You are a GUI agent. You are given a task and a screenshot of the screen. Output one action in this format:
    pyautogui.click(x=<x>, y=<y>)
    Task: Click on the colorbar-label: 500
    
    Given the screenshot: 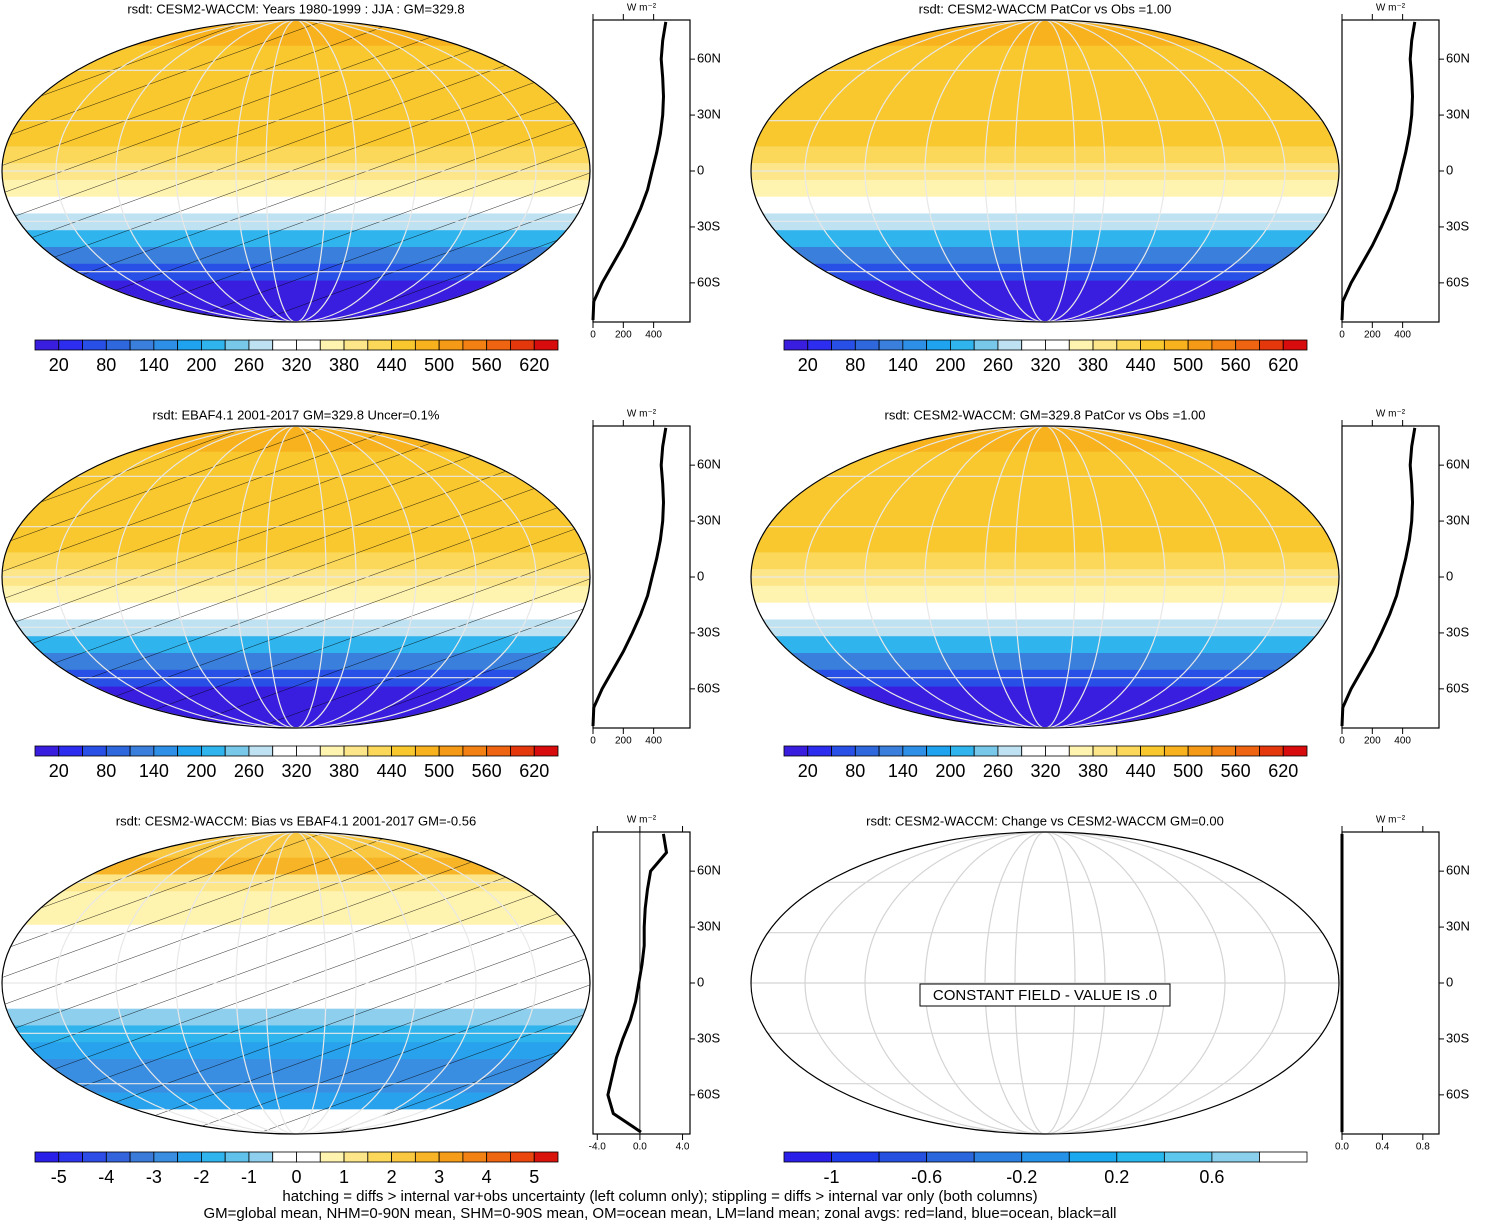 What is the action you would take?
    pyautogui.click(x=439, y=365)
    